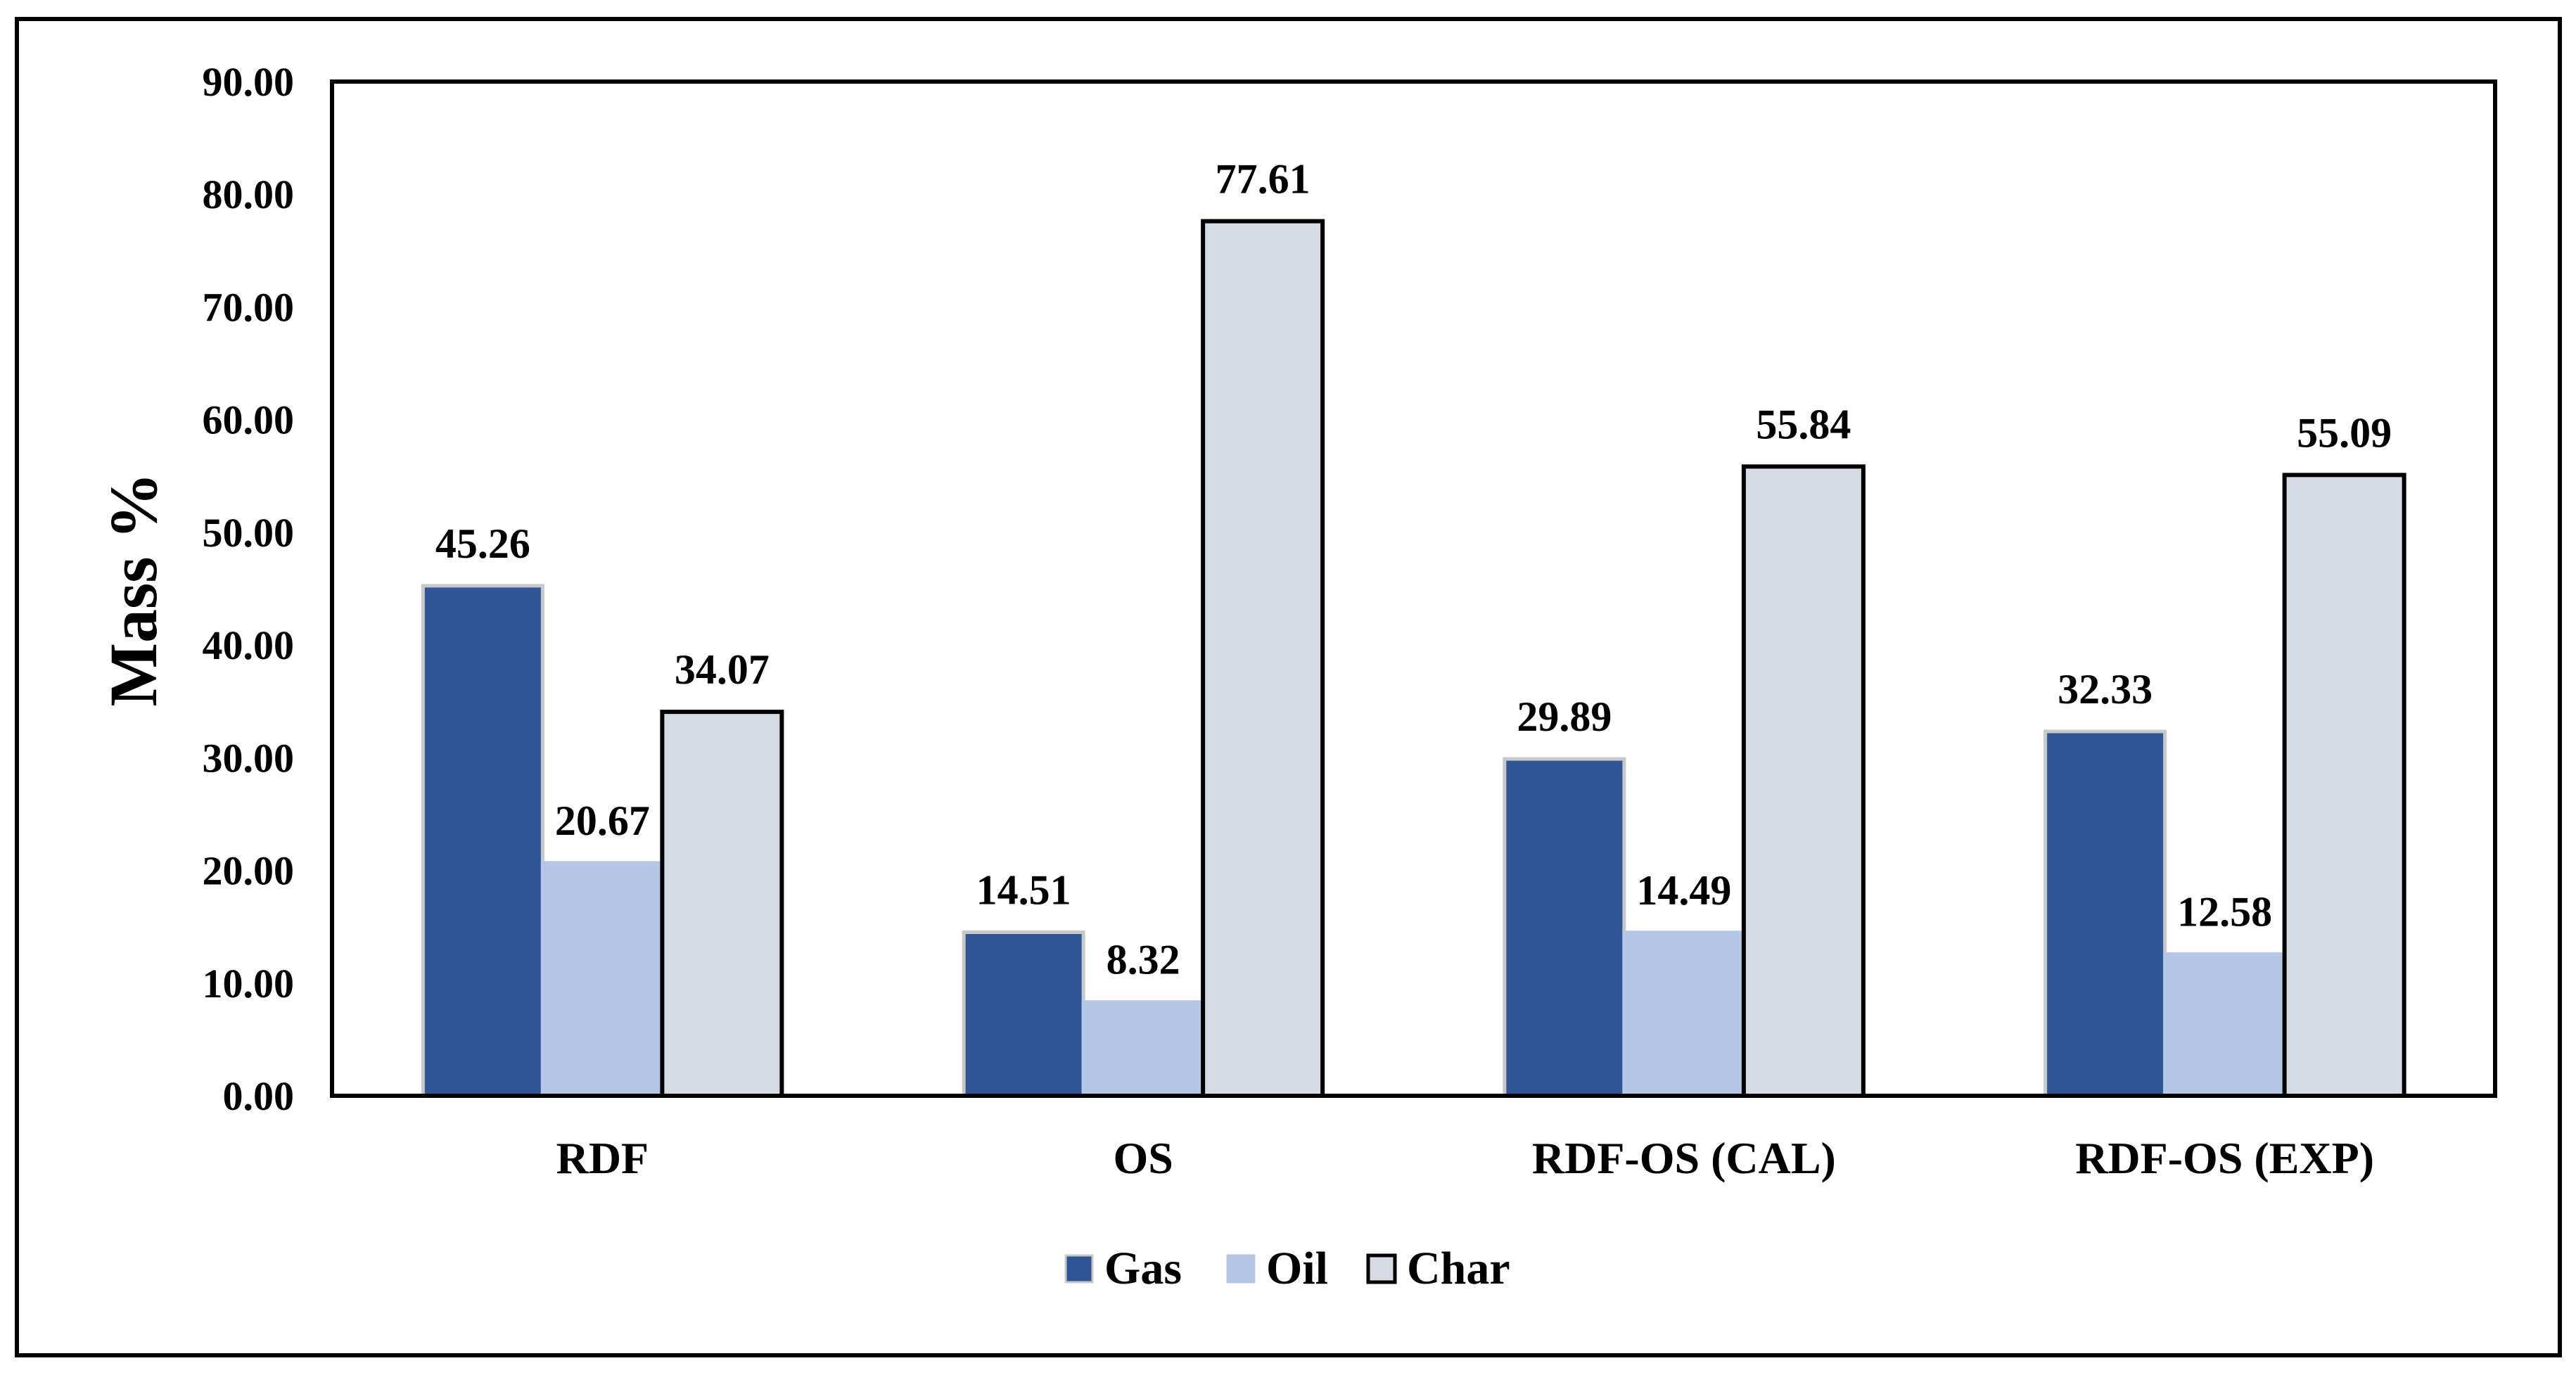  I want to click on y-tick-label: 0.00, so click(259, 1096).